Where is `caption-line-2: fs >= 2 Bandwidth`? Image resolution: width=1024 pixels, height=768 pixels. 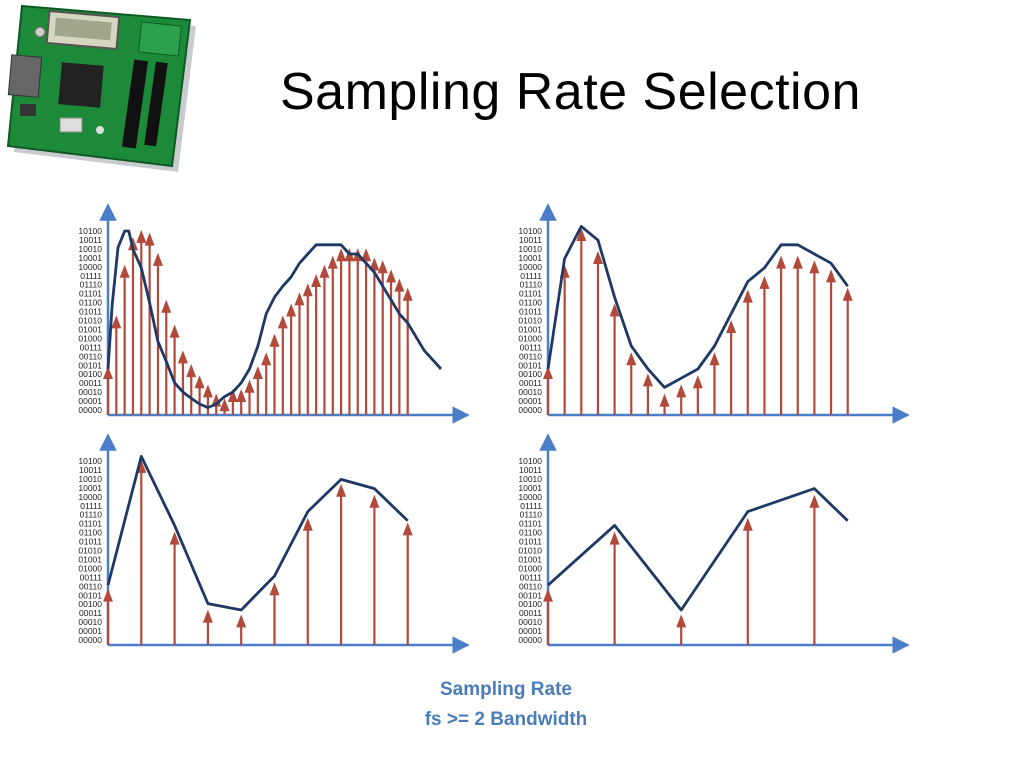 caption-line-2: fs >= 2 Bandwidth is located at coordinates (506, 719).